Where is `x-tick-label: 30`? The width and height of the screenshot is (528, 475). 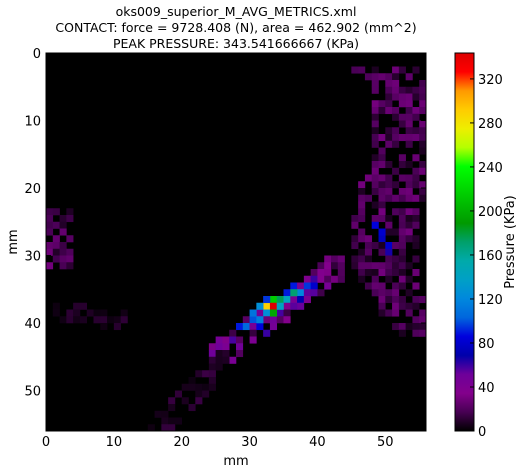
x-tick-label: 30 is located at coordinates (249, 442).